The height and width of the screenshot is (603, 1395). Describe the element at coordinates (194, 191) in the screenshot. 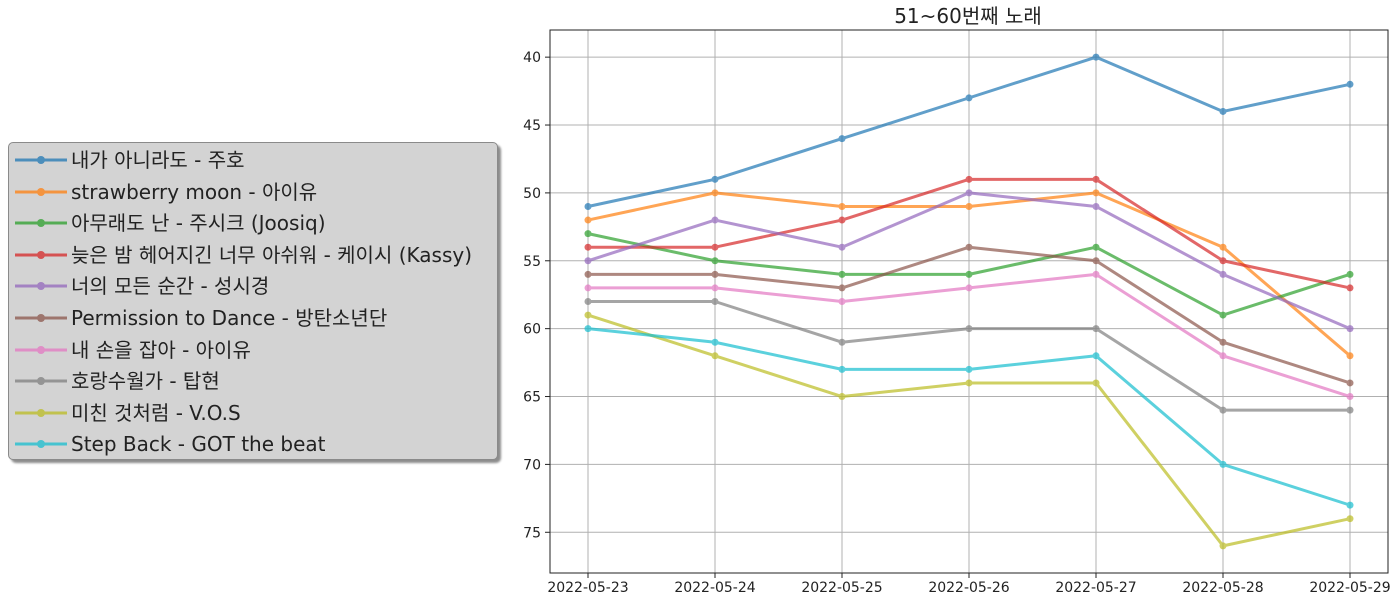

I see `legend-label: strawberry moon - 아이유` at that location.